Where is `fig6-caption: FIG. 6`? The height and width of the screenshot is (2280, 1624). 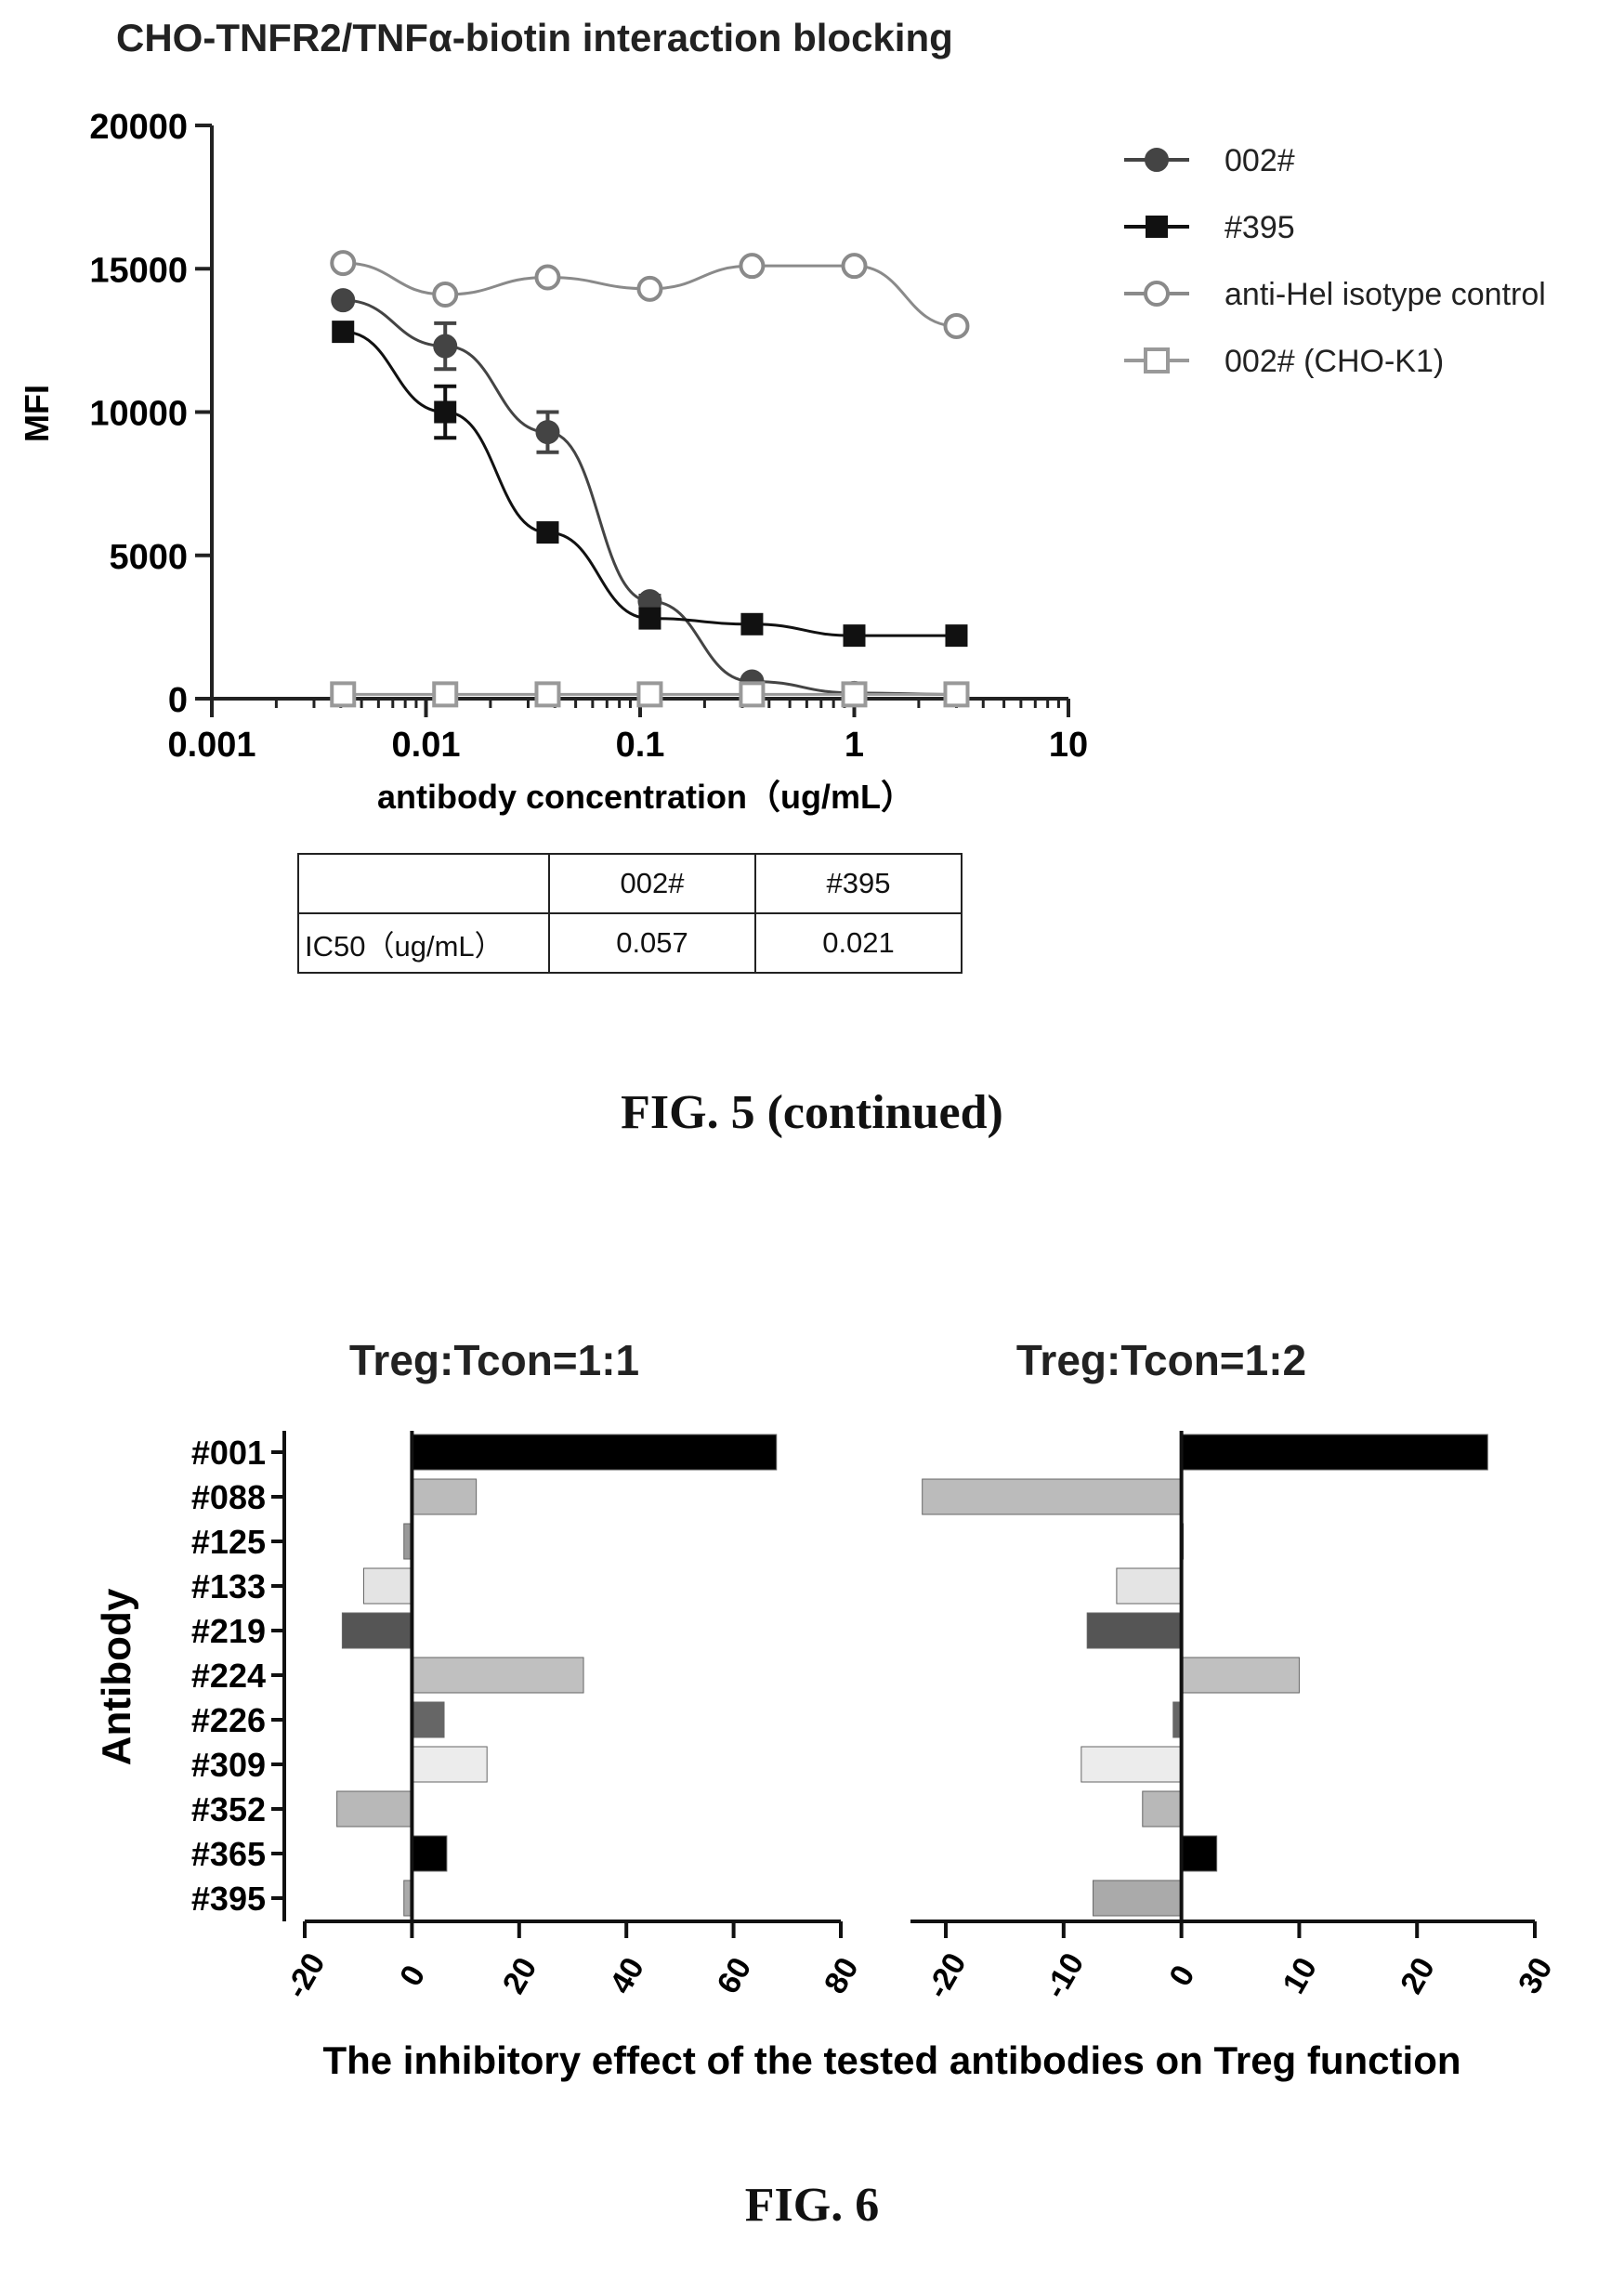
fig6-caption: FIG. 6 is located at coordinates (812, 2205).